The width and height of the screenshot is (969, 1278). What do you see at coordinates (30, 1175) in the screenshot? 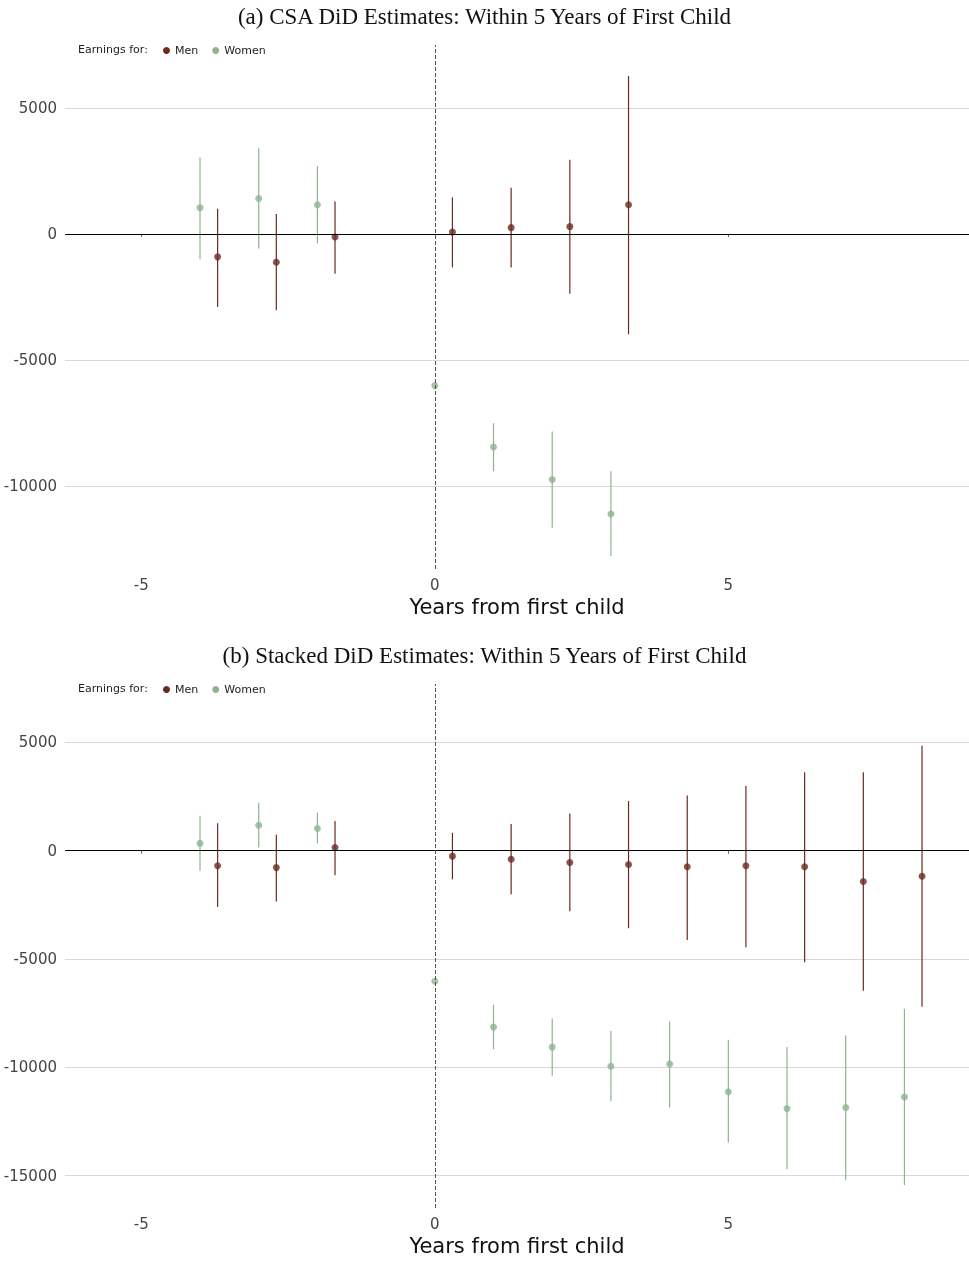
I see `y-tick-label: -15000` at bounding box center [30, 1175].